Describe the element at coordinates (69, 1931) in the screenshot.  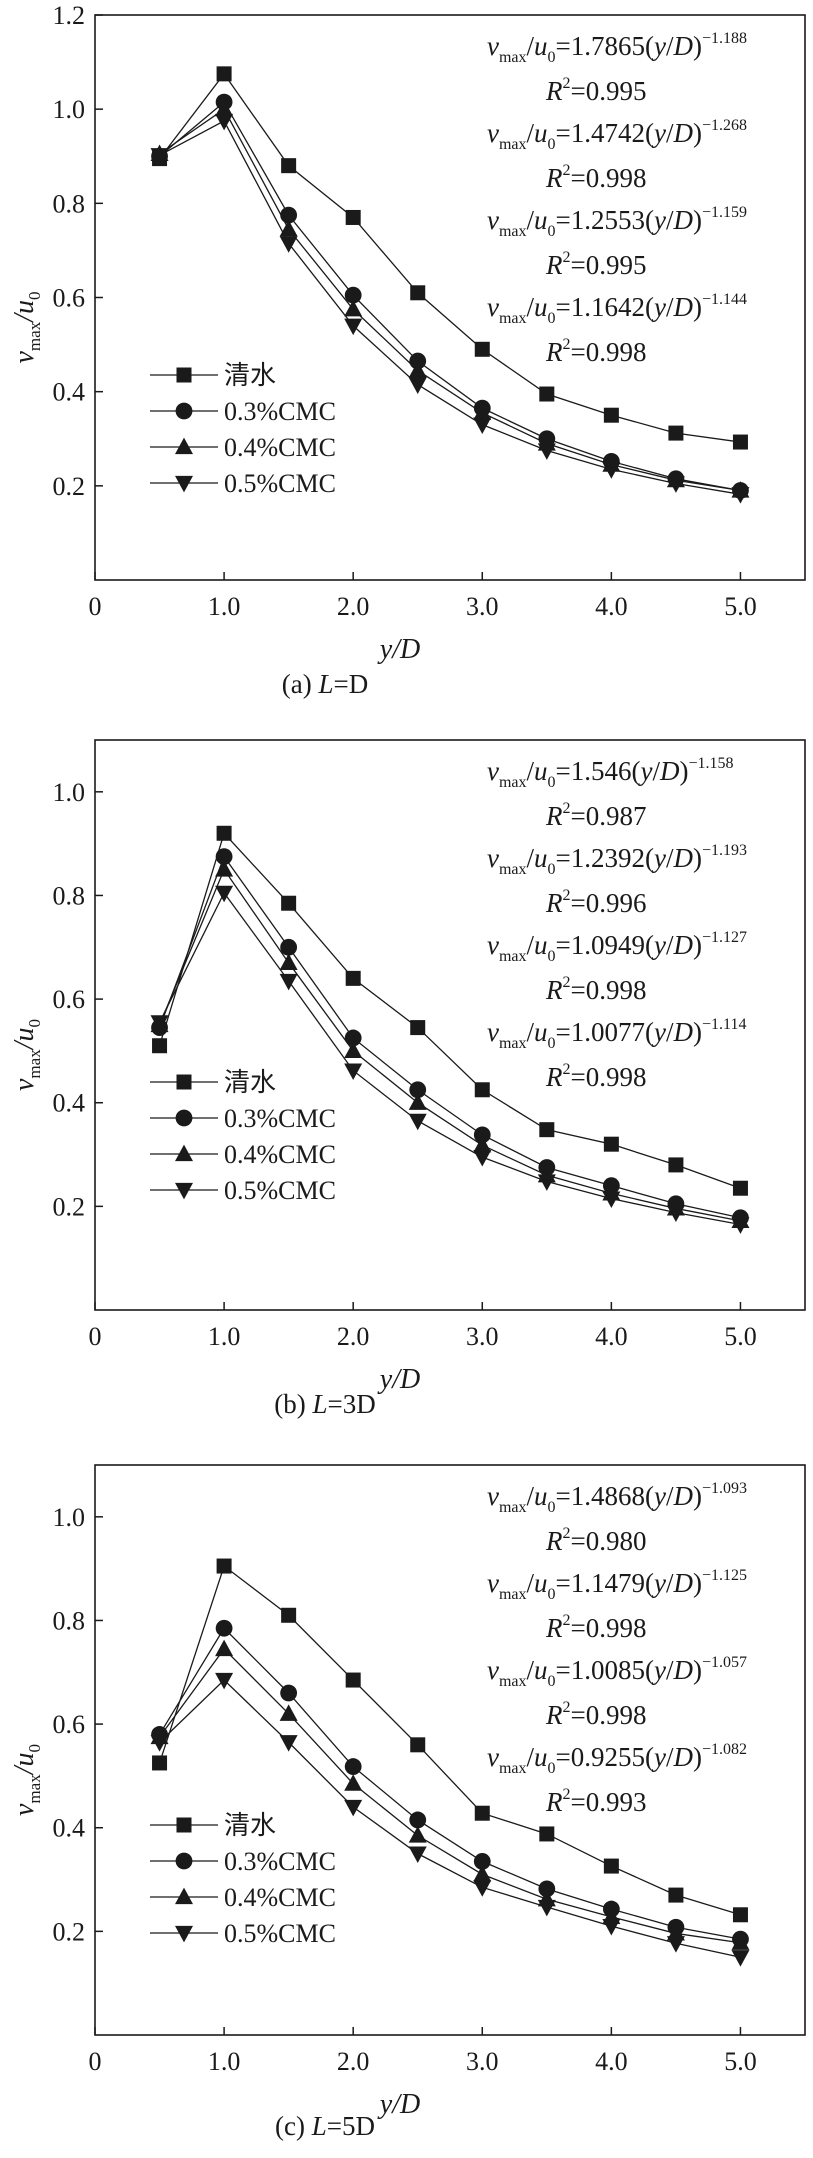
I see `y-tick-label: 0.2` at that location.